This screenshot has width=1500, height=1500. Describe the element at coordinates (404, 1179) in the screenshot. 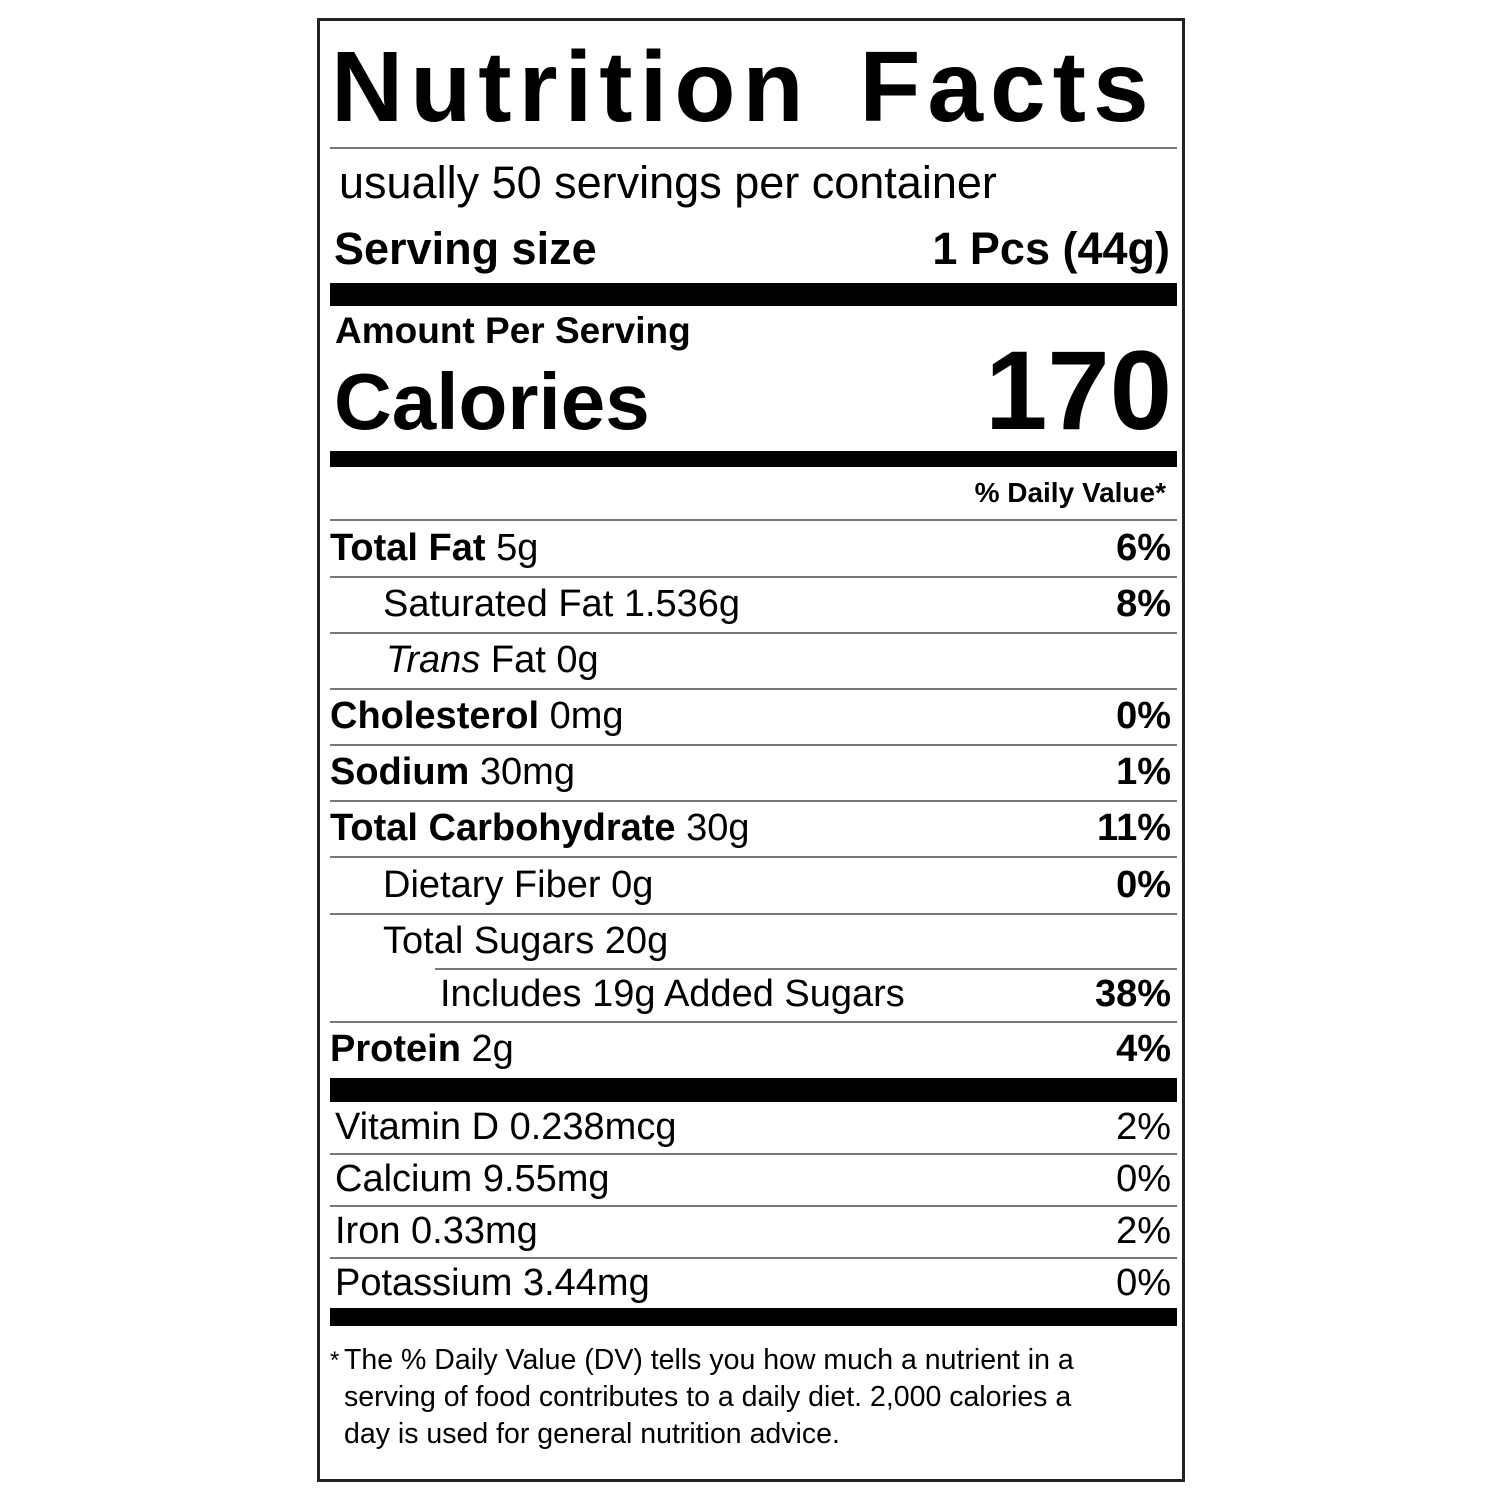

I see `vitamin-name: Calcium` at that location.